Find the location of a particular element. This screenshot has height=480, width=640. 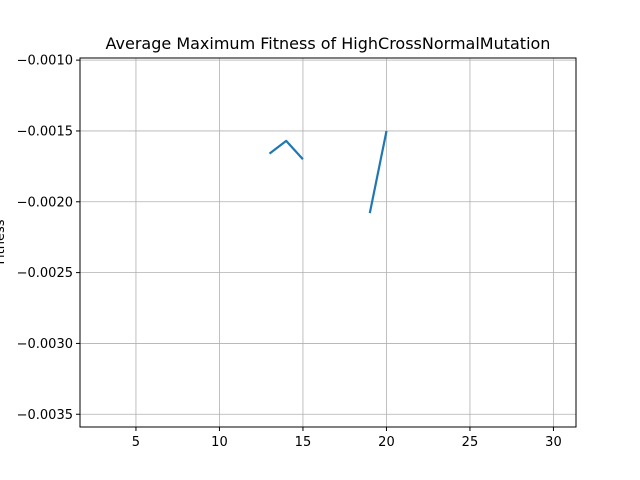

x-tick-label: 30 is located at coordinates (553, 442).